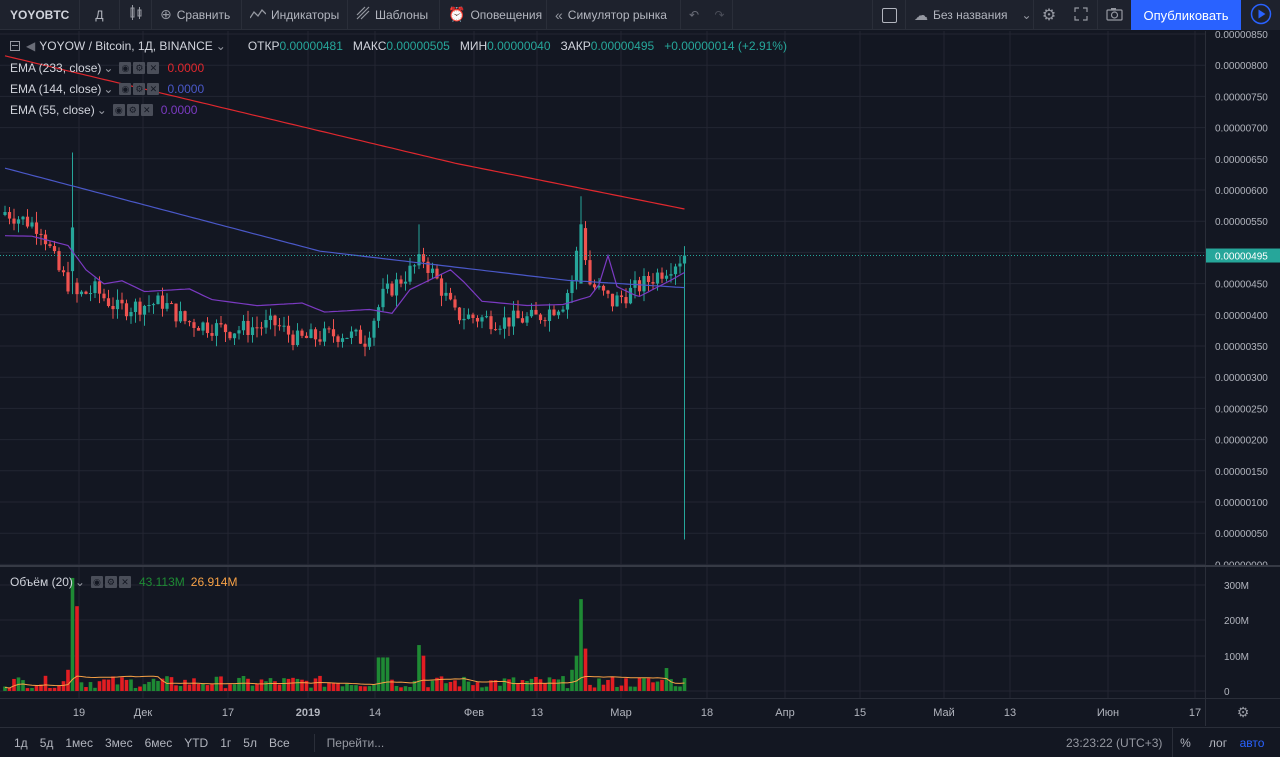 The width and height of the screenshot is (1280, 757). Describe the element at coordinates (166, 14) in the screenshot. I see `plus-circle-icon: ⊕` at that location.